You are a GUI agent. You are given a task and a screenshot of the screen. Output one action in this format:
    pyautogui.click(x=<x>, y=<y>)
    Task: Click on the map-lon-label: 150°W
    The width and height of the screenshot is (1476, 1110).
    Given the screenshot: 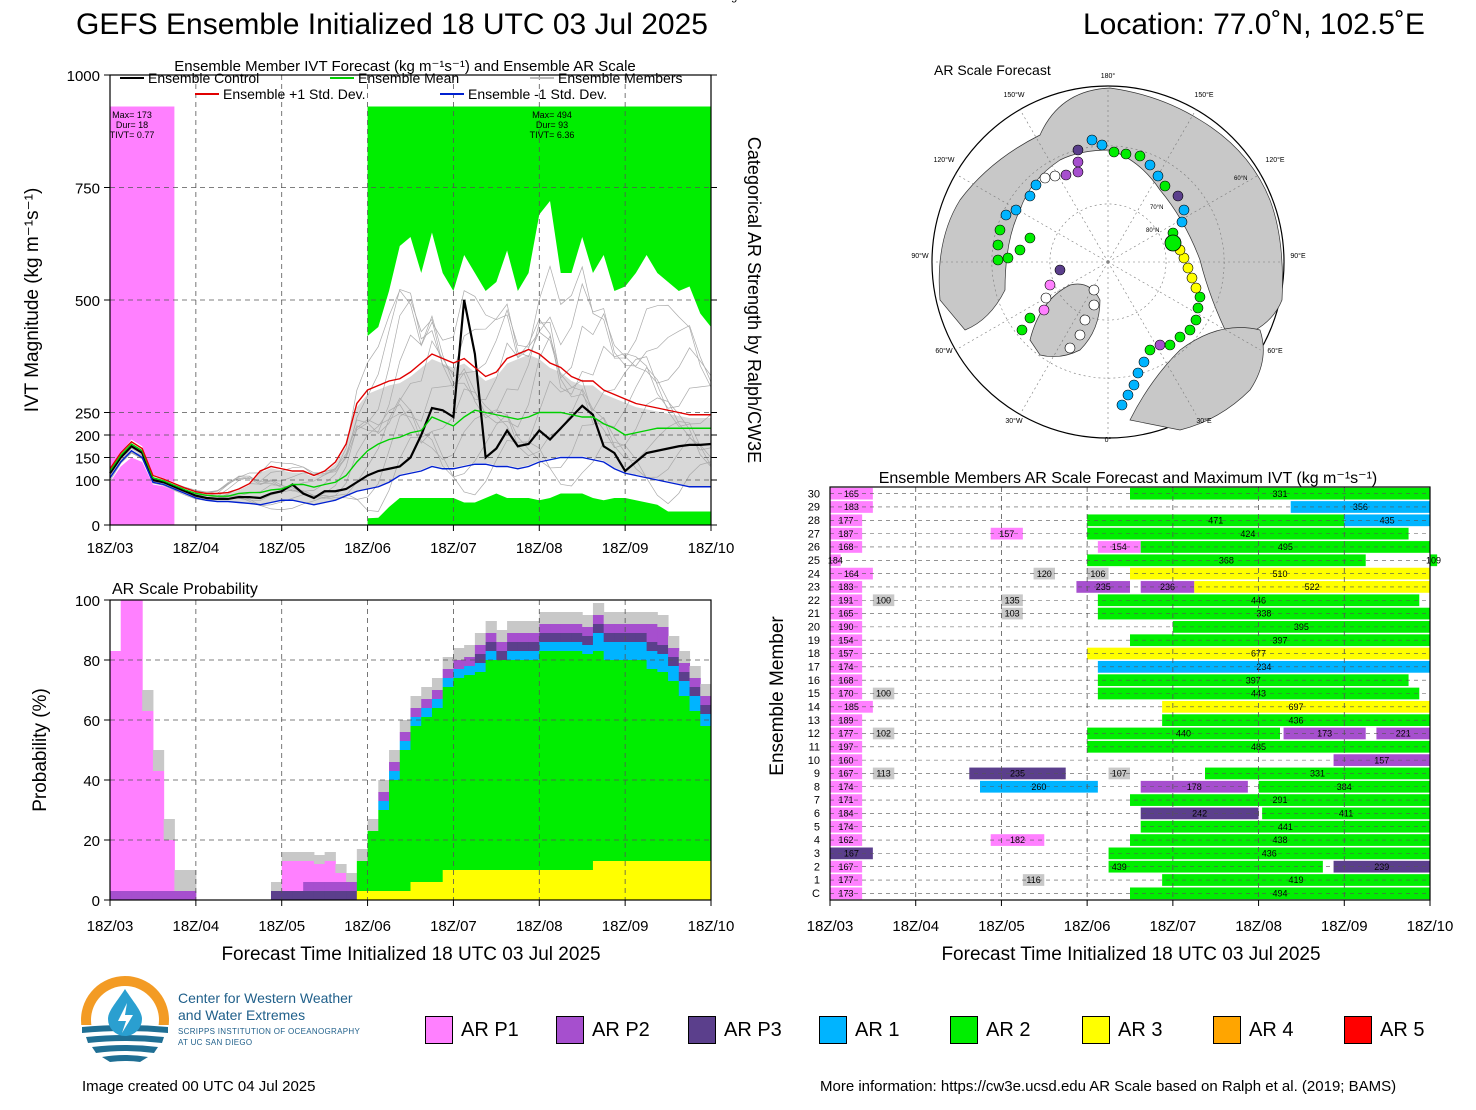 What is the action you would take?
    pyautogui.click(x=1013, y=95)
    